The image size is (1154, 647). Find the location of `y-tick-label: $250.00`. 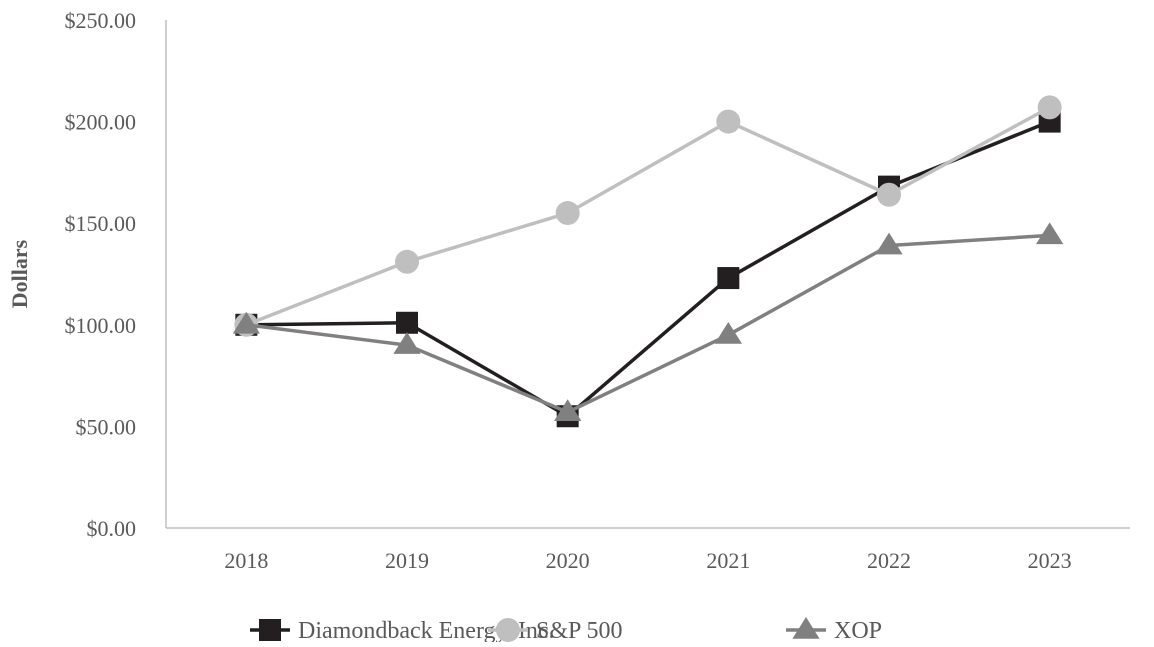

y-tick-label: $250.00 is located at coordinates (101, 20).